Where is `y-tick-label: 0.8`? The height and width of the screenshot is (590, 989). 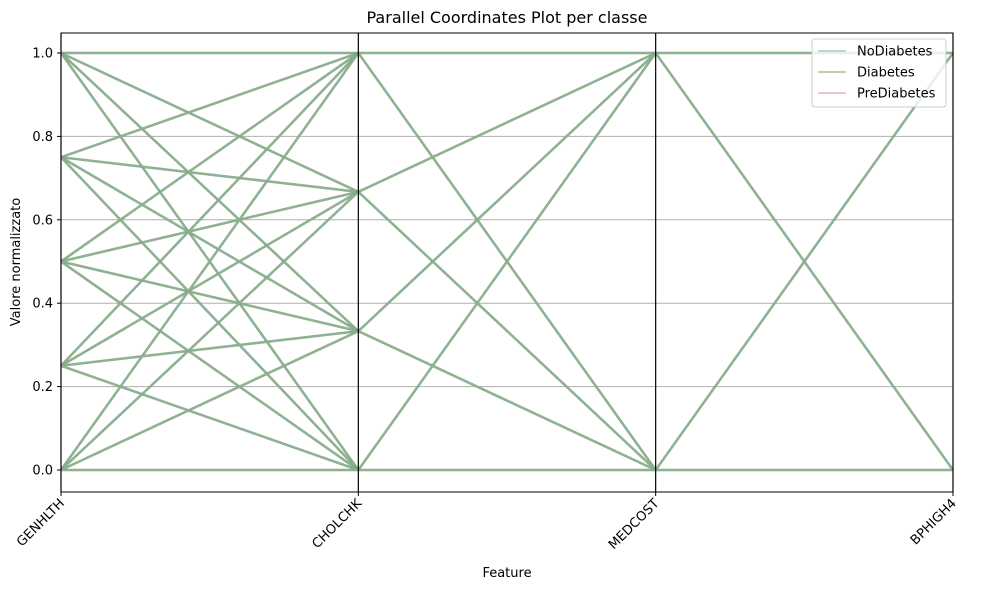 y-tick-label: 0.8 is located at coordinates (42, 137).